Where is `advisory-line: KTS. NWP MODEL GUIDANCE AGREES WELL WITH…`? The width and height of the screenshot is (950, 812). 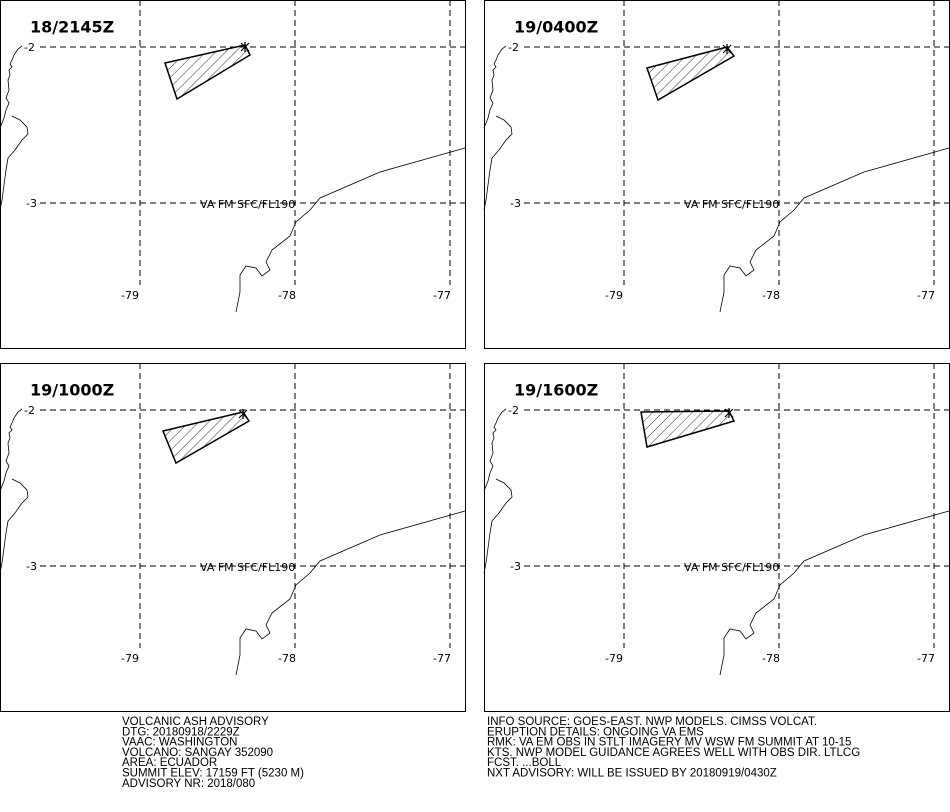 advisory-line: KTS. NWP MODEL GUIDANCE AGREES WELL WITH… is located at coordinates (673, 753).